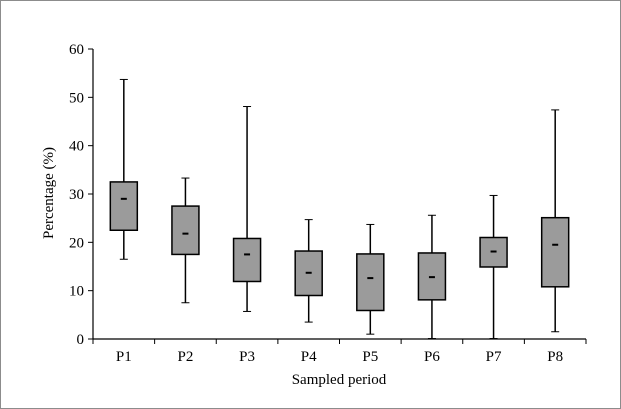 This screenshot has height=409, width=621. Describe the element at coordinates (76, 195) in the screenshot. I see `y-tick-label: 30` at that location.